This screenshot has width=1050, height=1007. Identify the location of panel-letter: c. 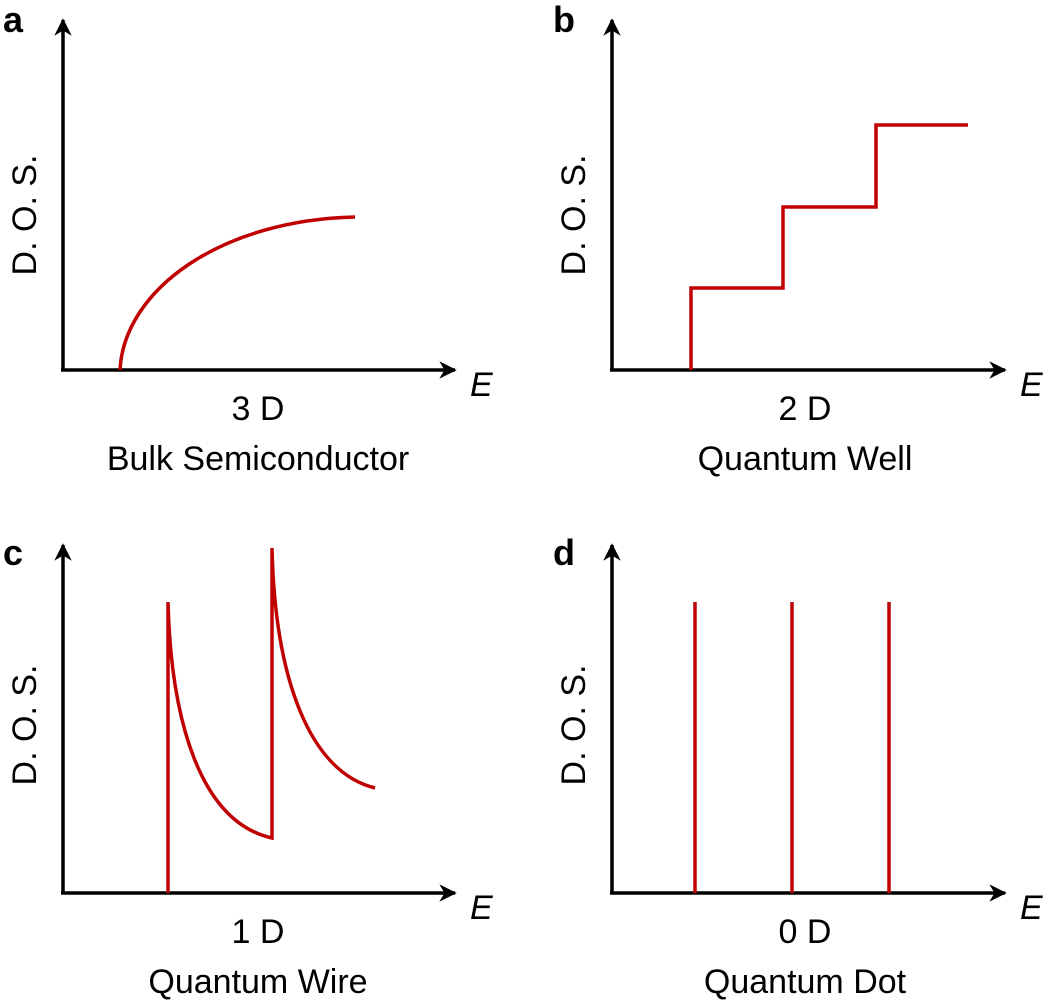
(13, 552).